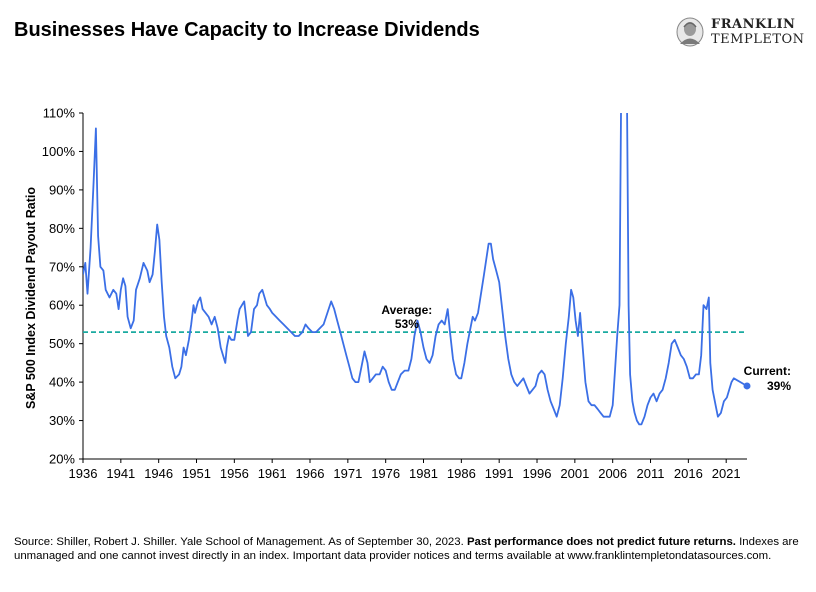 The image size is (816, 592). Describe the element at coordinates (59, 151) in the screenshot. I see `y-tick-label: 100%` at that location.